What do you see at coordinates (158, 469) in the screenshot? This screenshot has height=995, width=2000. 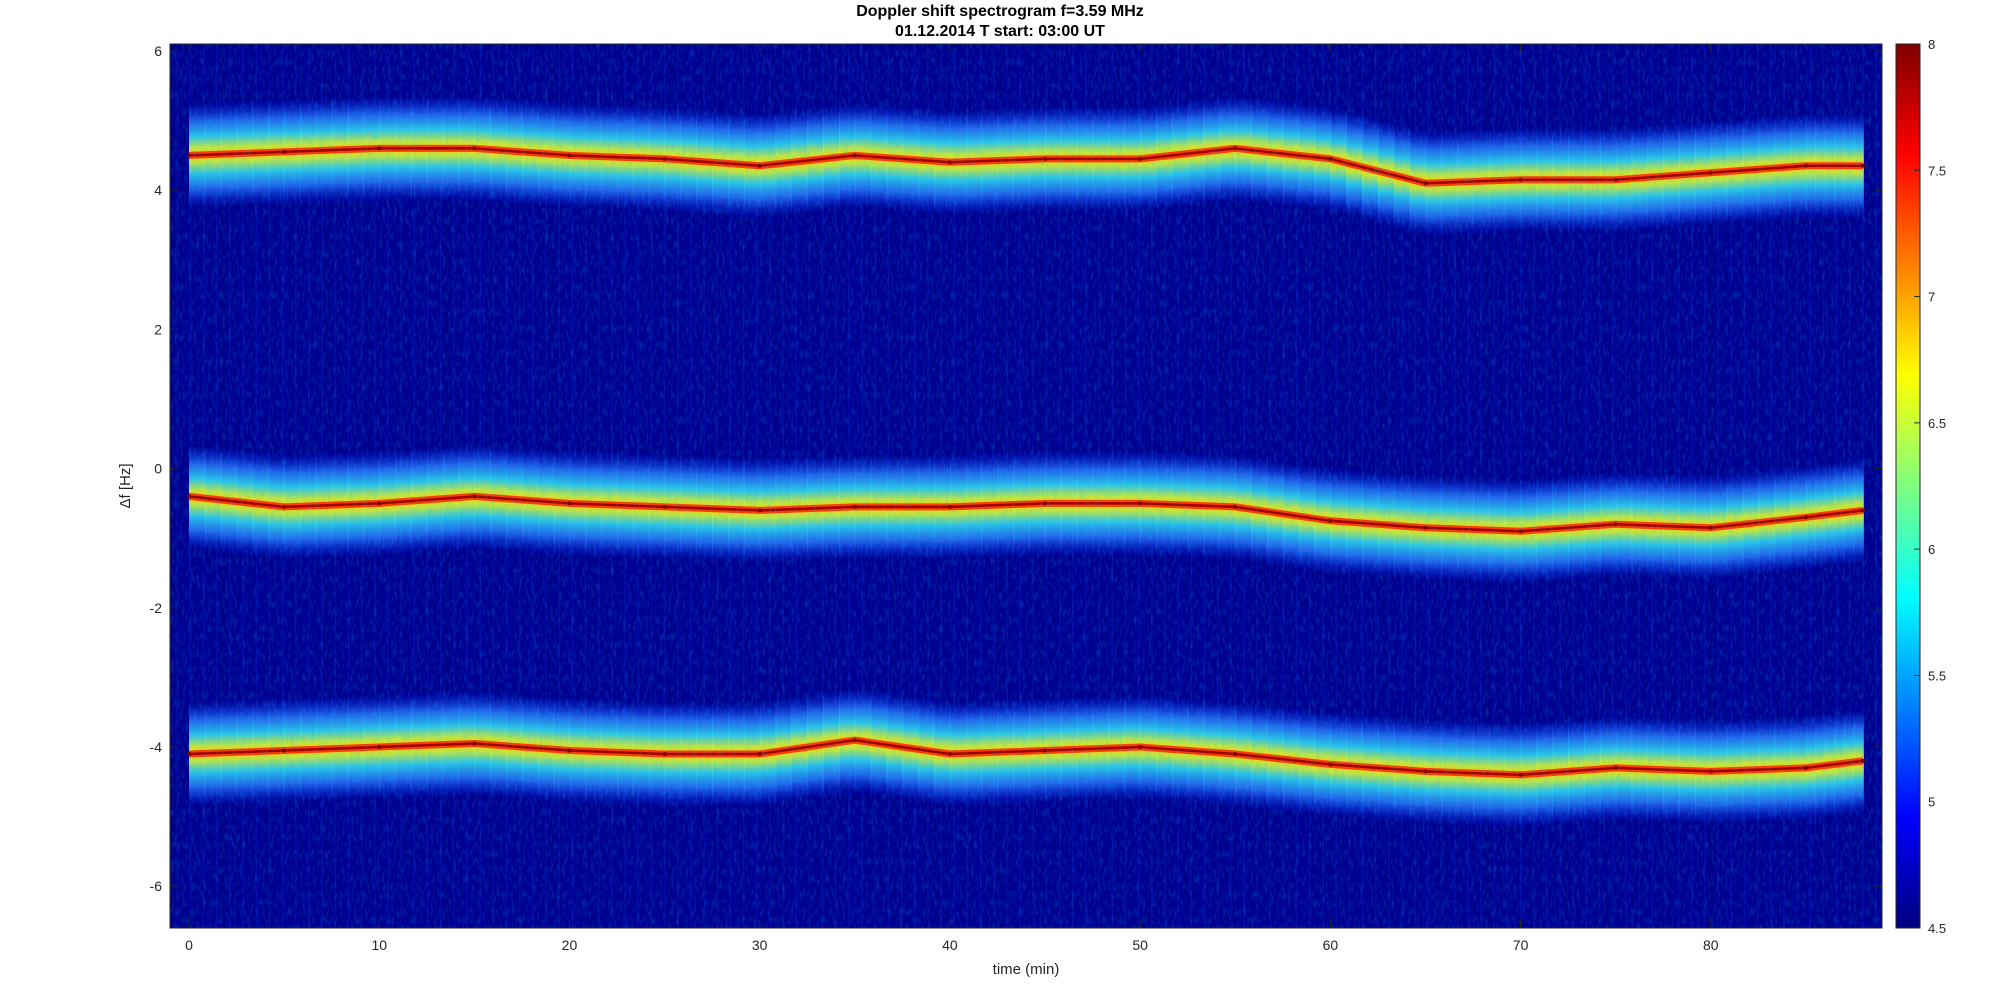 I see `y-tick-label: 0` at bounding box center [158, 469].